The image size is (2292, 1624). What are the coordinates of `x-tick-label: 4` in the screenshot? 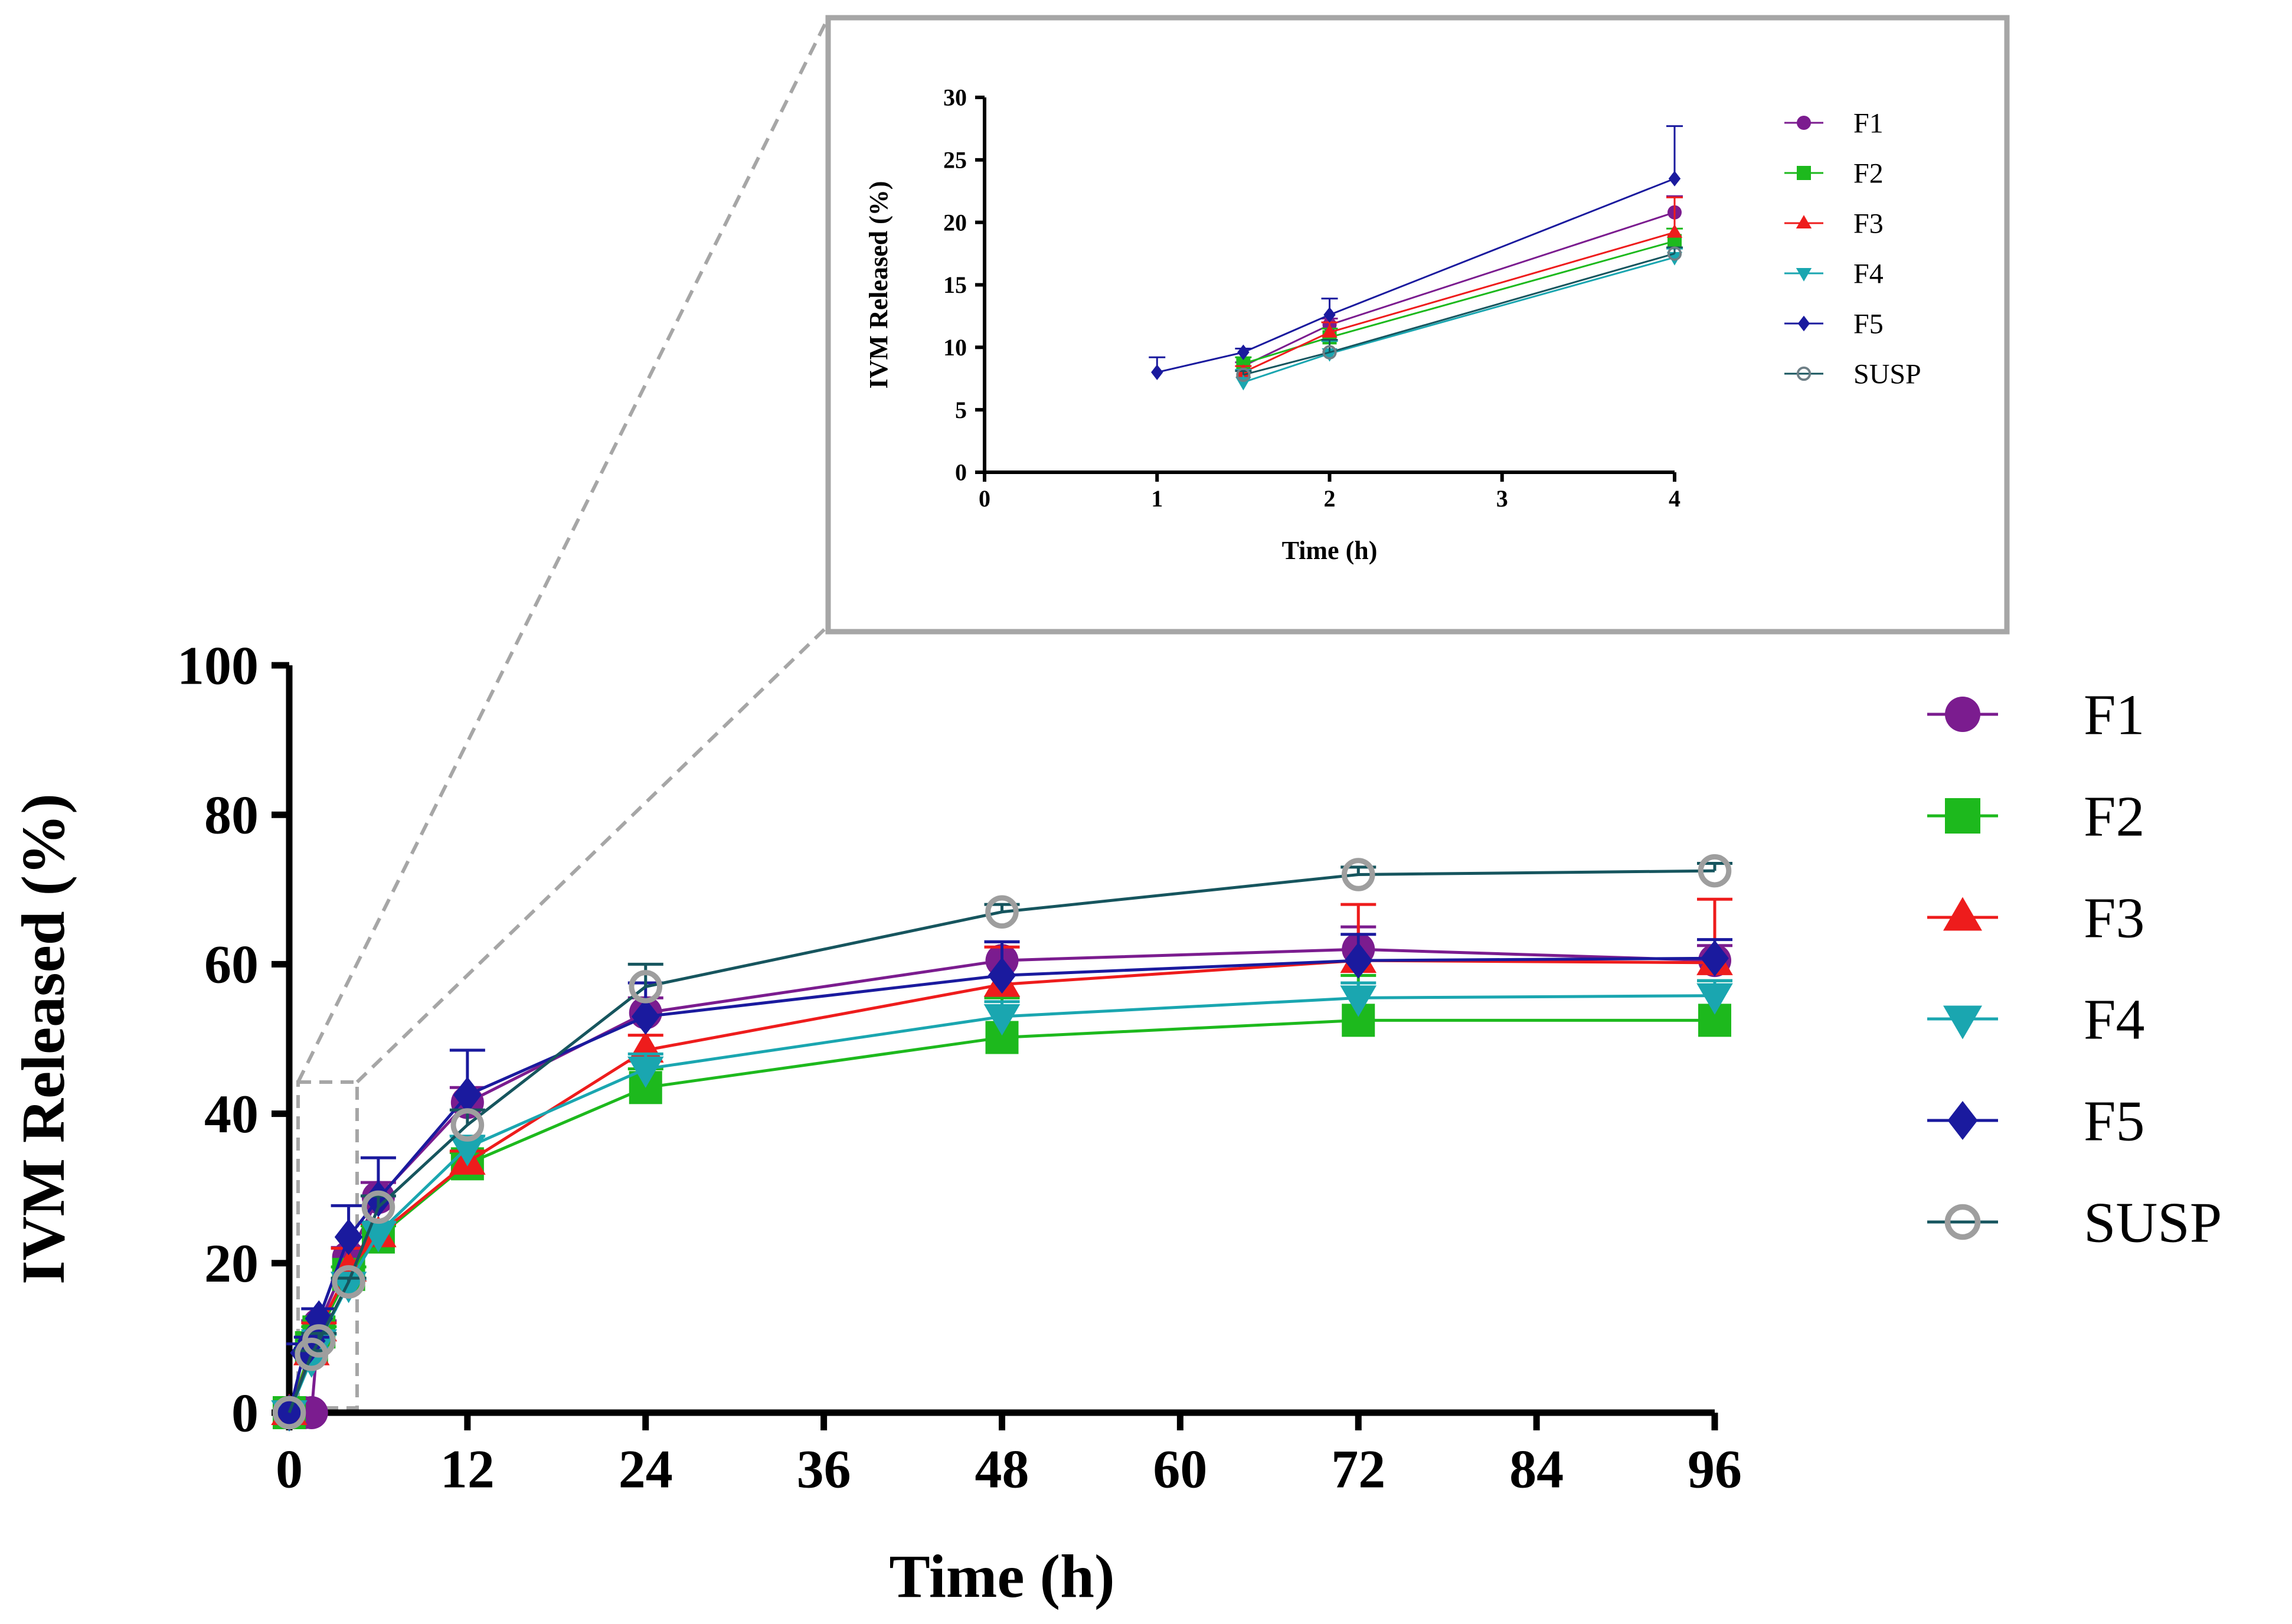 It's located at (1675, 498).